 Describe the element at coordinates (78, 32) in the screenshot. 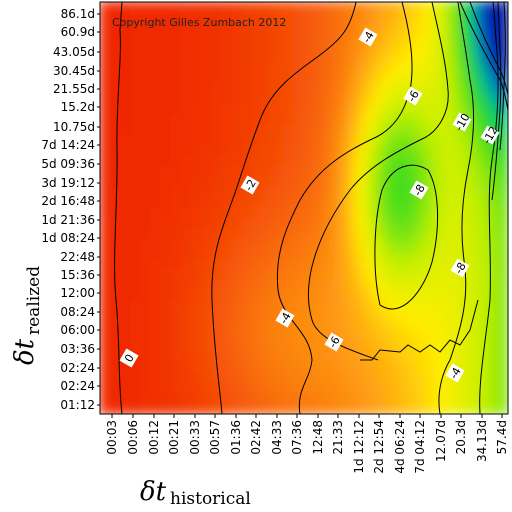

I see `y-tick-label: 60.9d` at that location.